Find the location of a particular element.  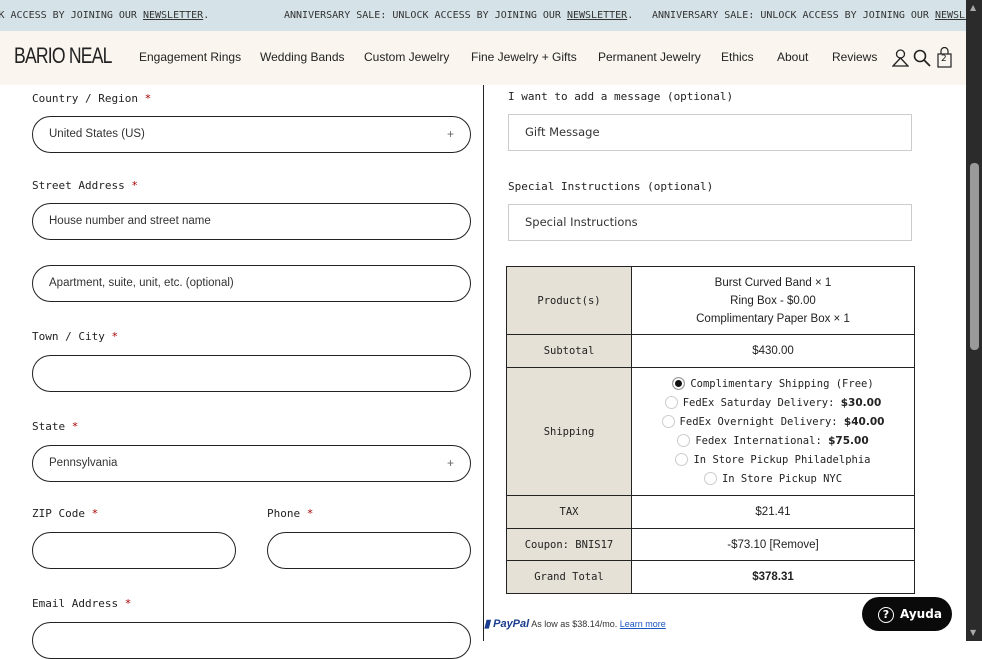

phone-input is located at coordinates (369, 550).